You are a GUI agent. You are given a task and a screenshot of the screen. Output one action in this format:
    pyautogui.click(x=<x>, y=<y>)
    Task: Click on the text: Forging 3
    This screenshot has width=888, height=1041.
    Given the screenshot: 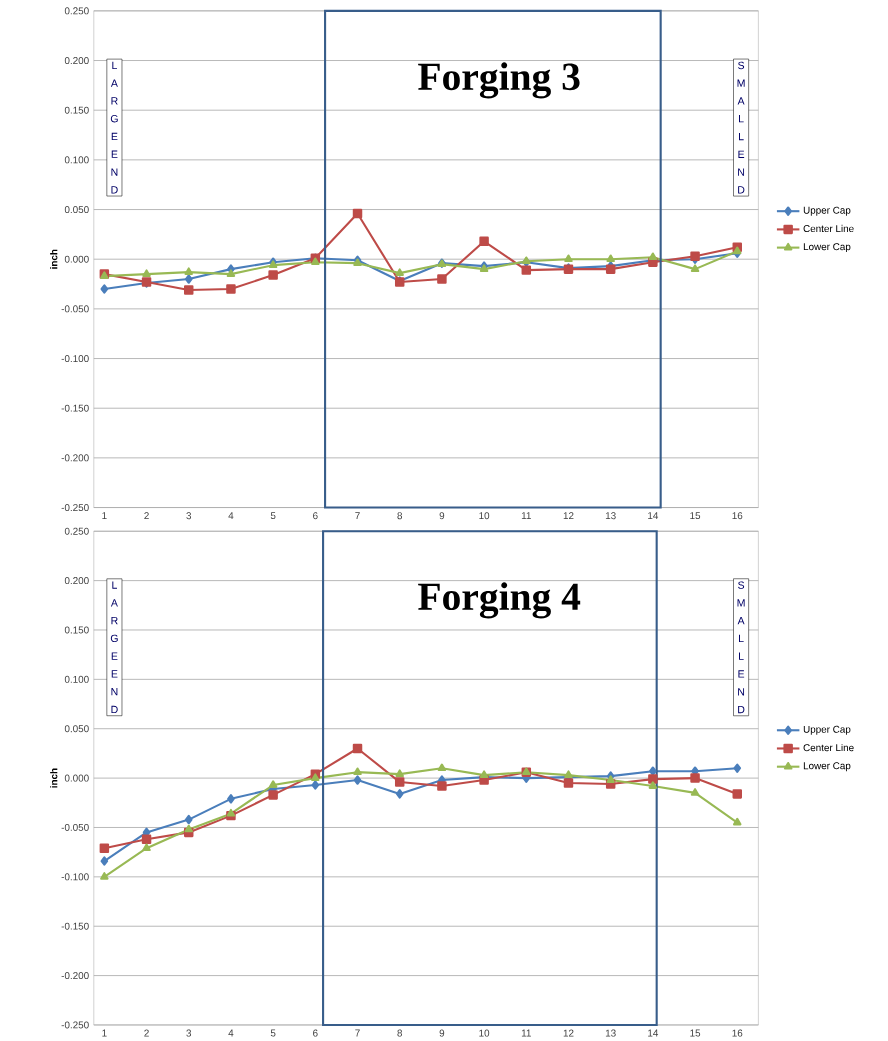 What is the action you would take?
    pyautogui.click(x=499, y=80)
    